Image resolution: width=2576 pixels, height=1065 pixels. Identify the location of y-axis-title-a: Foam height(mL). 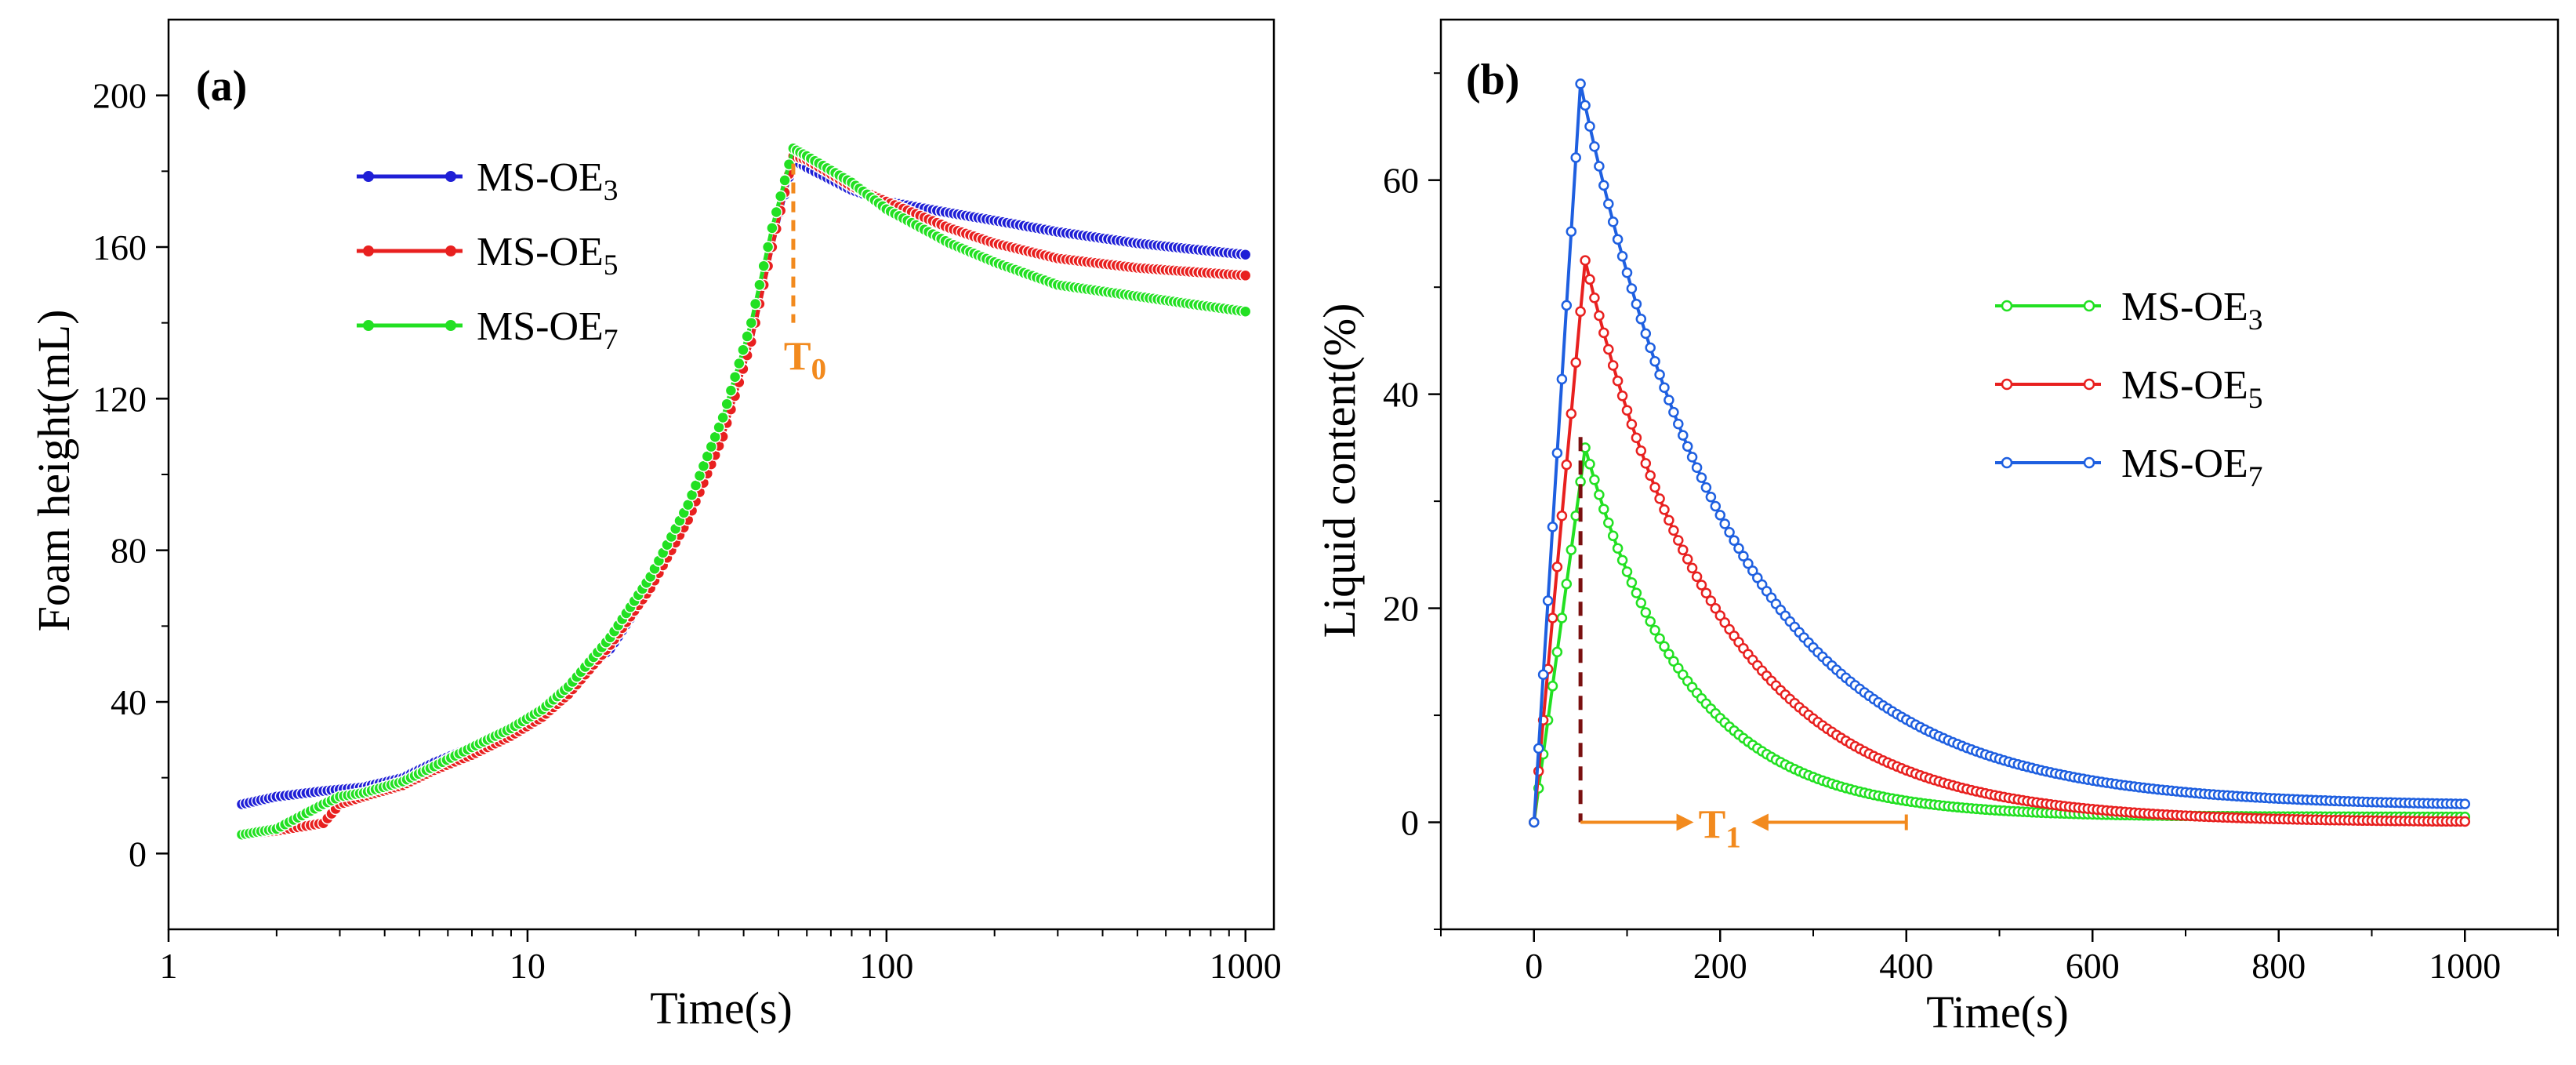
(53, 471).